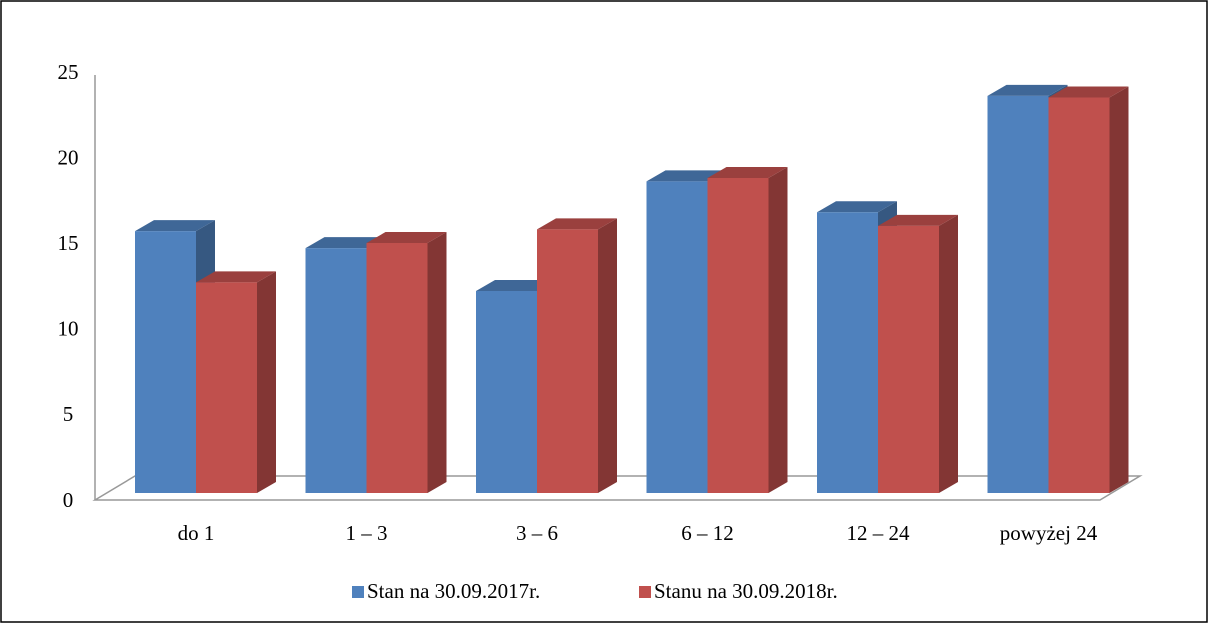 The width and height of the screenshot is (1209, 629). I want to click on y-tick-label: 5, so click(68, 414).